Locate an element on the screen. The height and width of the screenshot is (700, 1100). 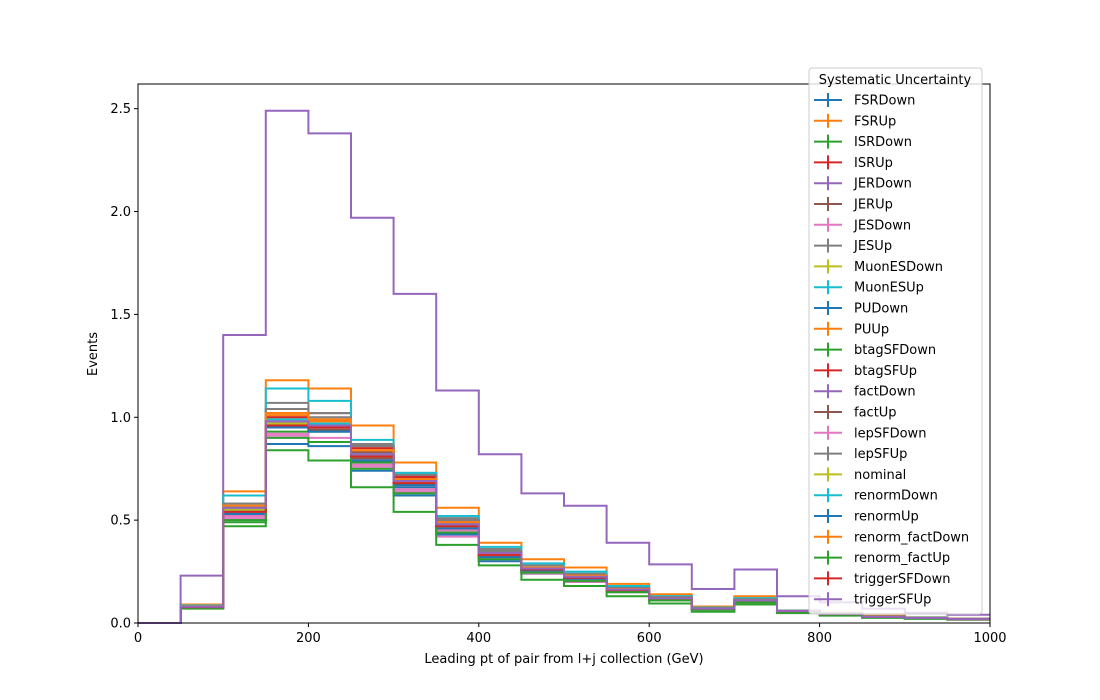
legend-title: Systematic Uncertainty is located at coordinates (895, 80).